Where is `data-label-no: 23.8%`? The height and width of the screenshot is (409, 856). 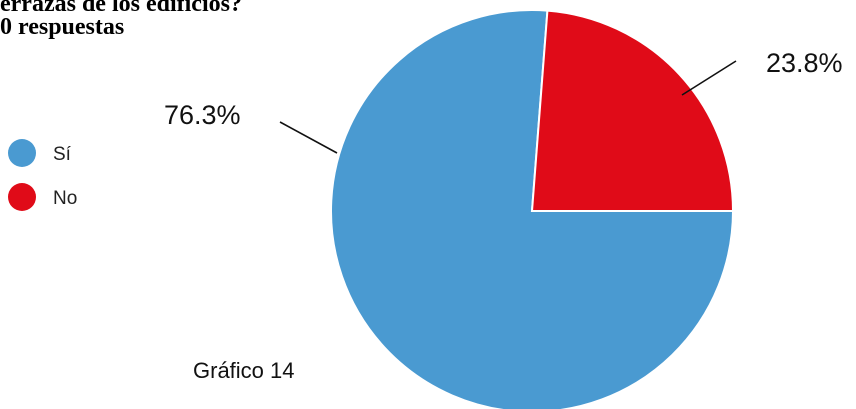
data-label-no: 23.8% is located at coordinates (804, 63).